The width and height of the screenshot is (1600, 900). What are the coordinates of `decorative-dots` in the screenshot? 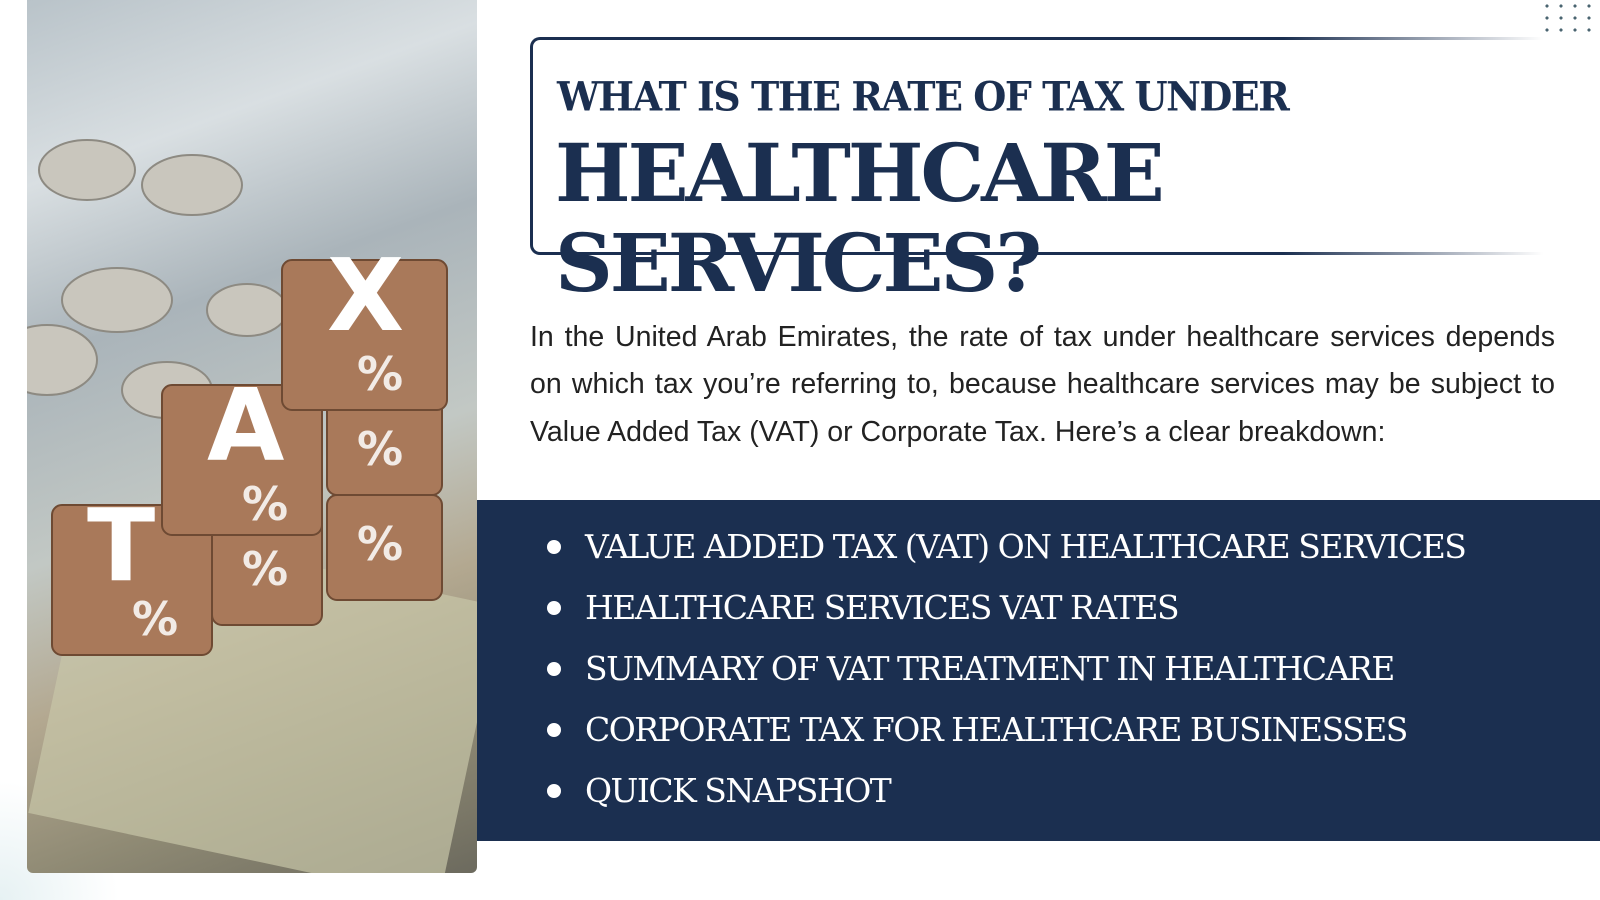 It's located at (1570, 20).